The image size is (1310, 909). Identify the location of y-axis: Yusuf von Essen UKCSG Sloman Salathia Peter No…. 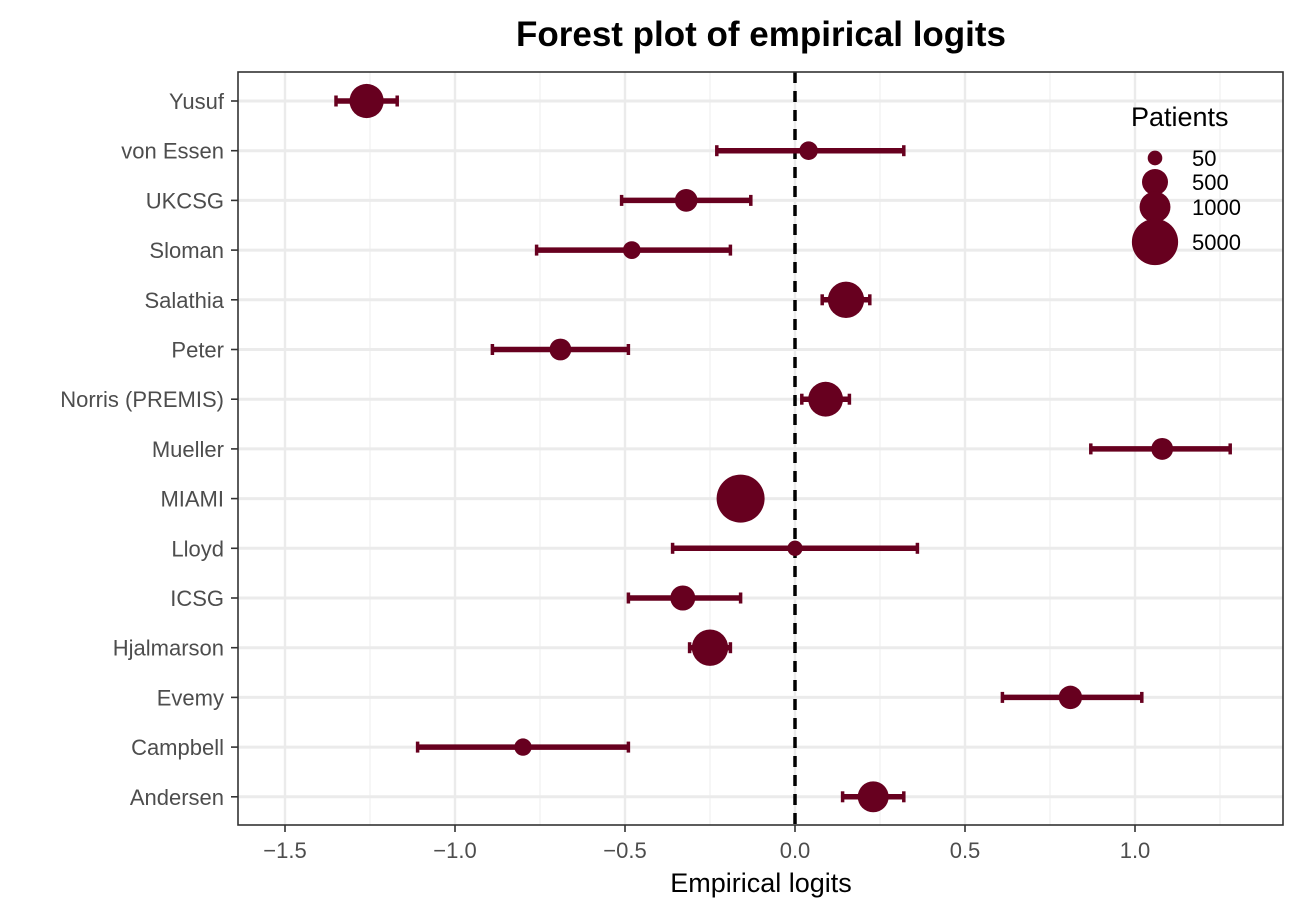
(149, 449).